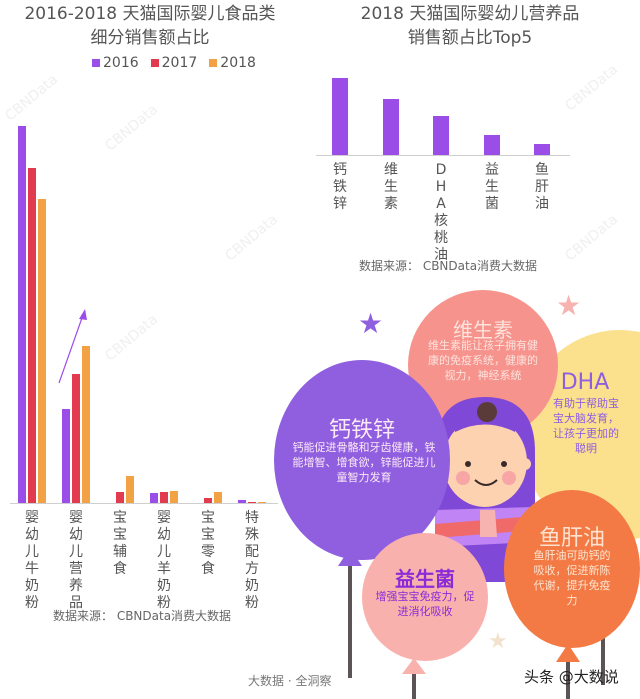  I want to click on x-axis-label: 钙铁锌, so click(340, 187).